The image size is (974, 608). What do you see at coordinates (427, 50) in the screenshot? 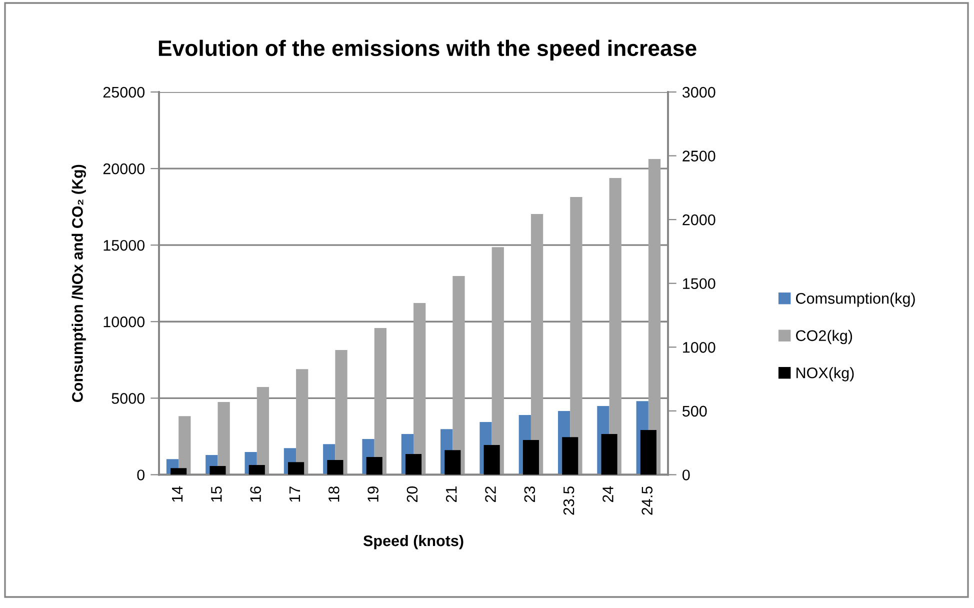
I see `chart-title: Evolution of the emissions with the speed increase` at bounding box center [427, 50].